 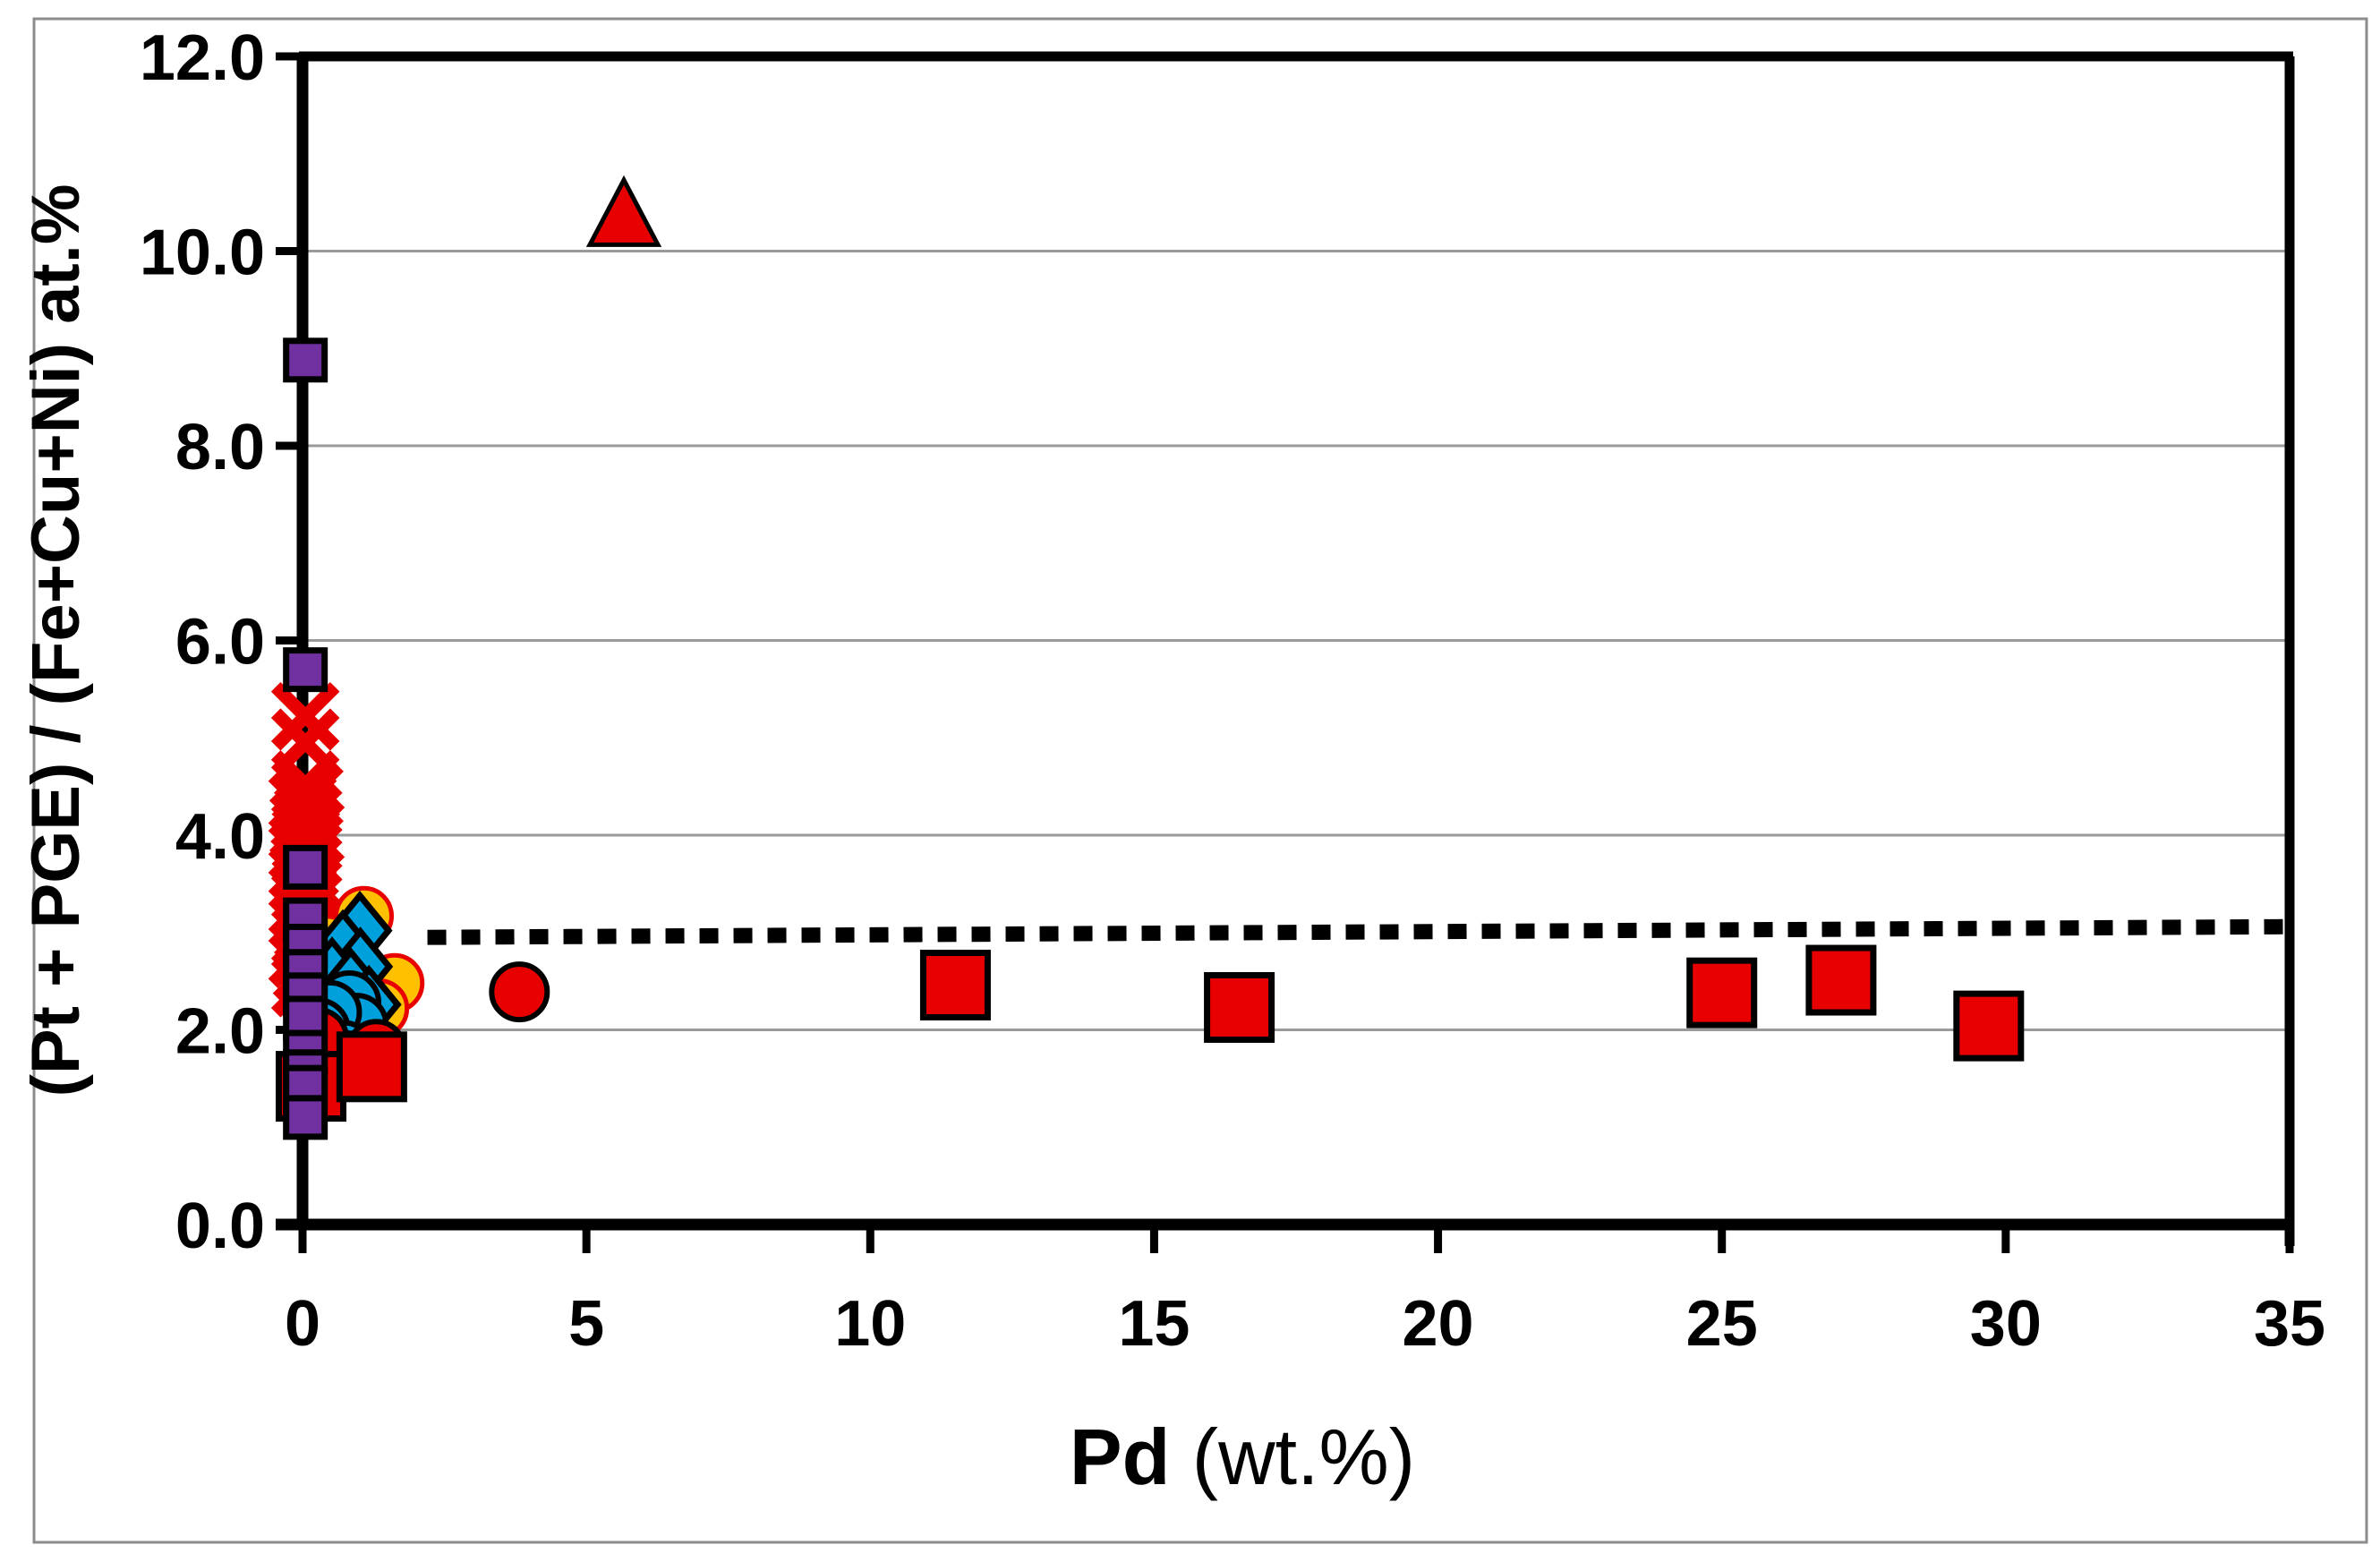 I want to click on y-tick-label-8: 8.0, so click(x=220, y=447).